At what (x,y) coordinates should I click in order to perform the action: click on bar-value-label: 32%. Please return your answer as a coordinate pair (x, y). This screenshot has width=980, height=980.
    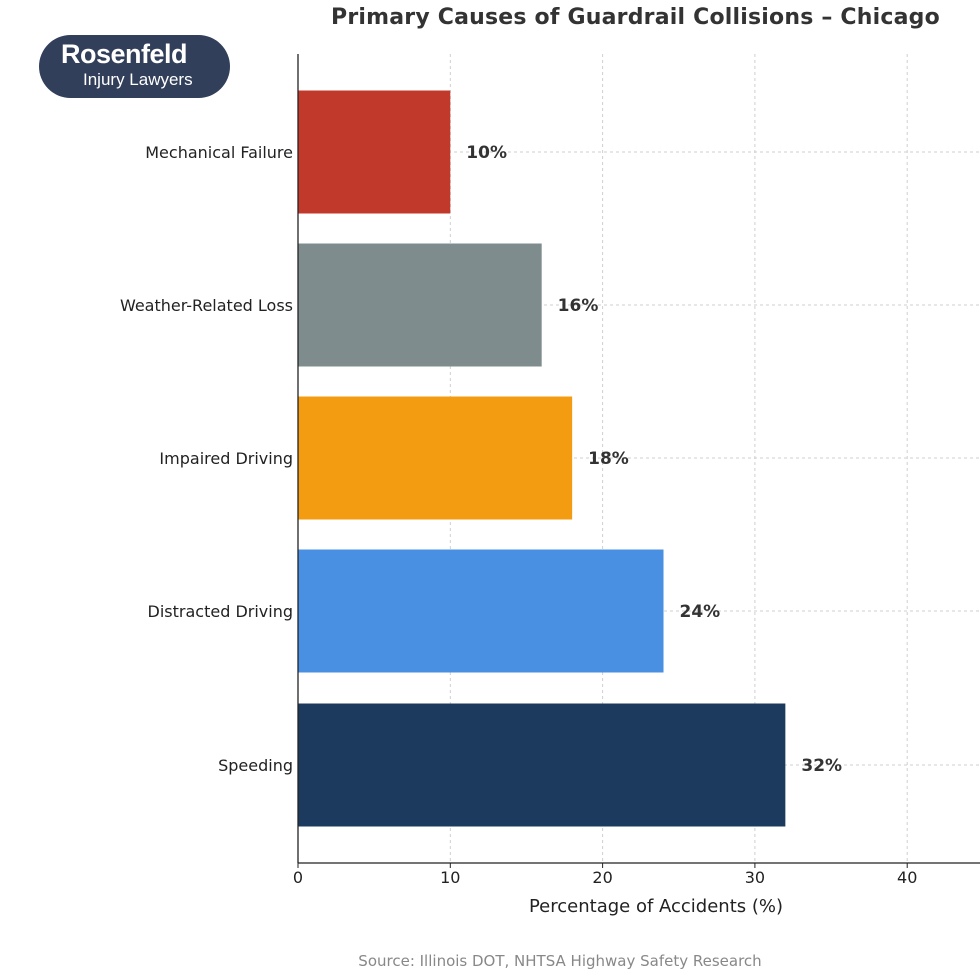
    Looking at the image, I should click on (821, 766).